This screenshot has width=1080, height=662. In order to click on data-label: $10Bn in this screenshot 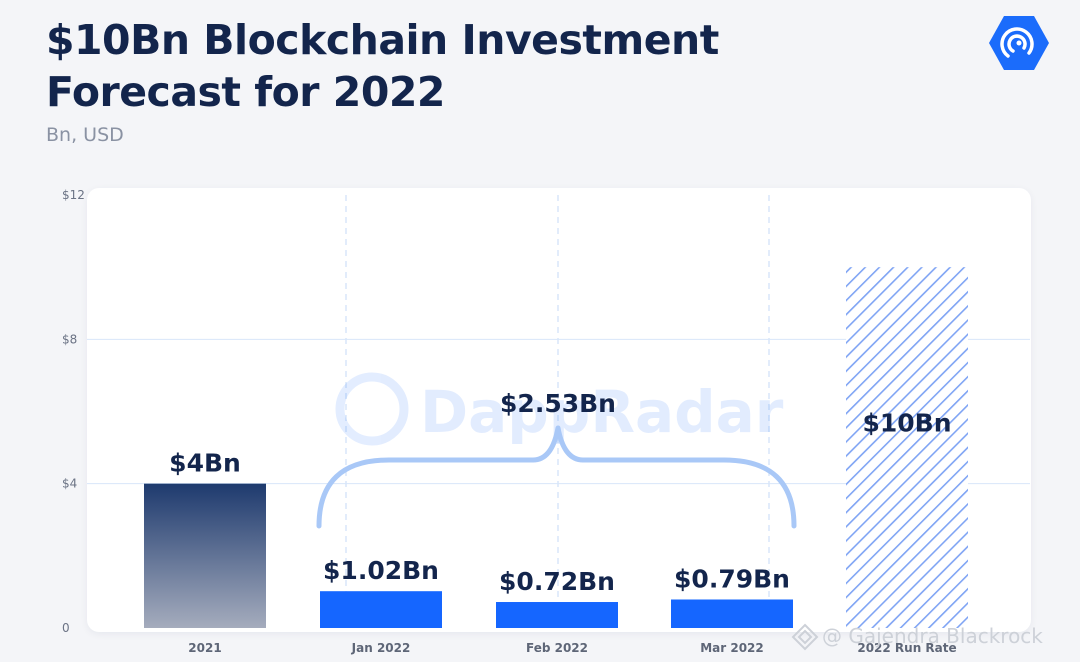, I will do `click(906, 423)`.